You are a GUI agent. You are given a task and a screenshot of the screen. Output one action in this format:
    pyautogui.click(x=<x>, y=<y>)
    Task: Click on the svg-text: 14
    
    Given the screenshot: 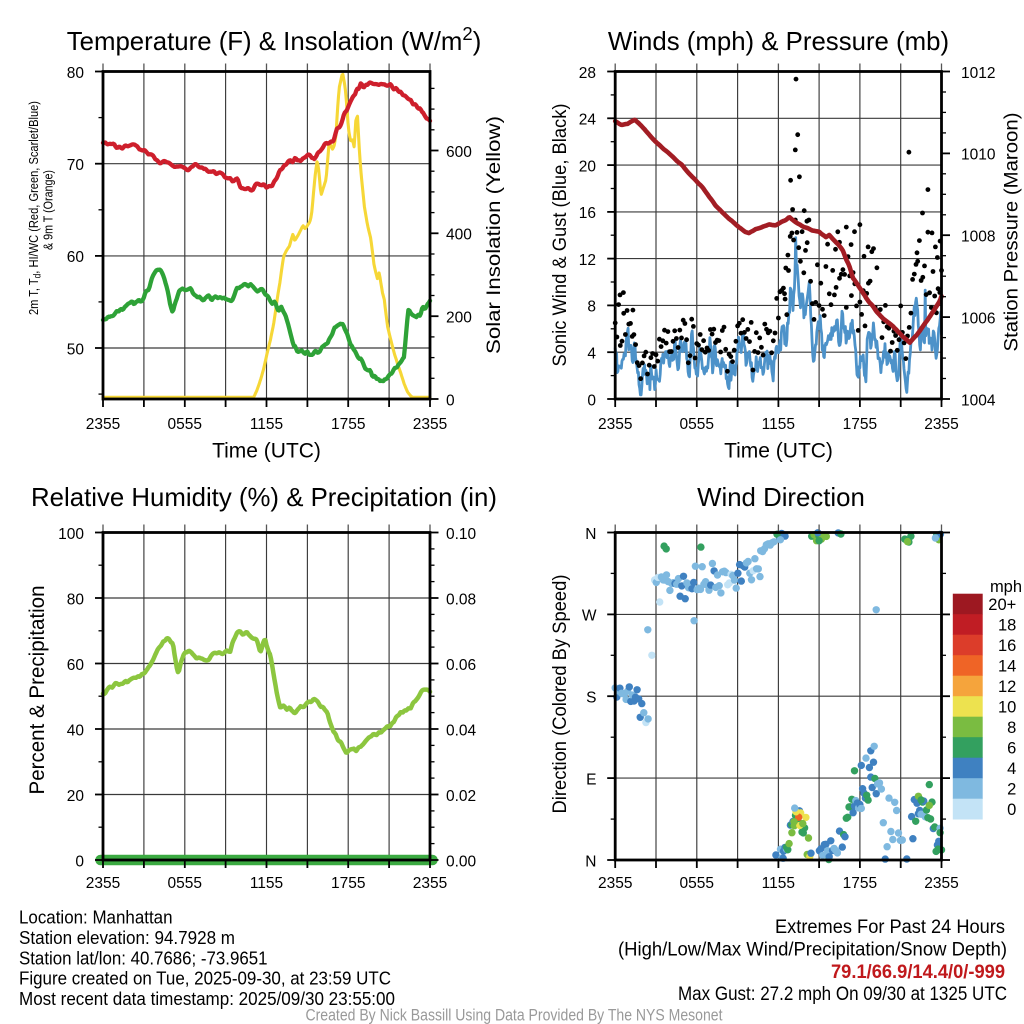 What is the action you would take?
    pyautogui.click(x=1007, y=667)
    